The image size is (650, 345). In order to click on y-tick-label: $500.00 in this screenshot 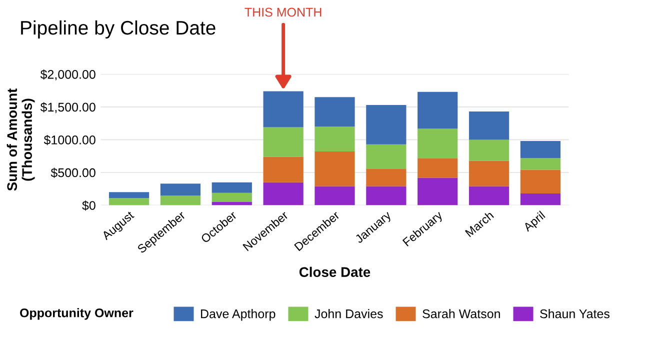, I will do `click(73, 173)`.